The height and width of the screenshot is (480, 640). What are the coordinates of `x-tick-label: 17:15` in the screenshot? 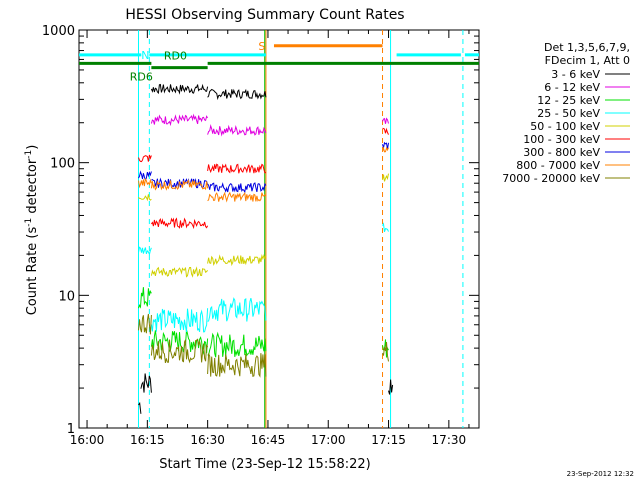 It's located at (388, 440).